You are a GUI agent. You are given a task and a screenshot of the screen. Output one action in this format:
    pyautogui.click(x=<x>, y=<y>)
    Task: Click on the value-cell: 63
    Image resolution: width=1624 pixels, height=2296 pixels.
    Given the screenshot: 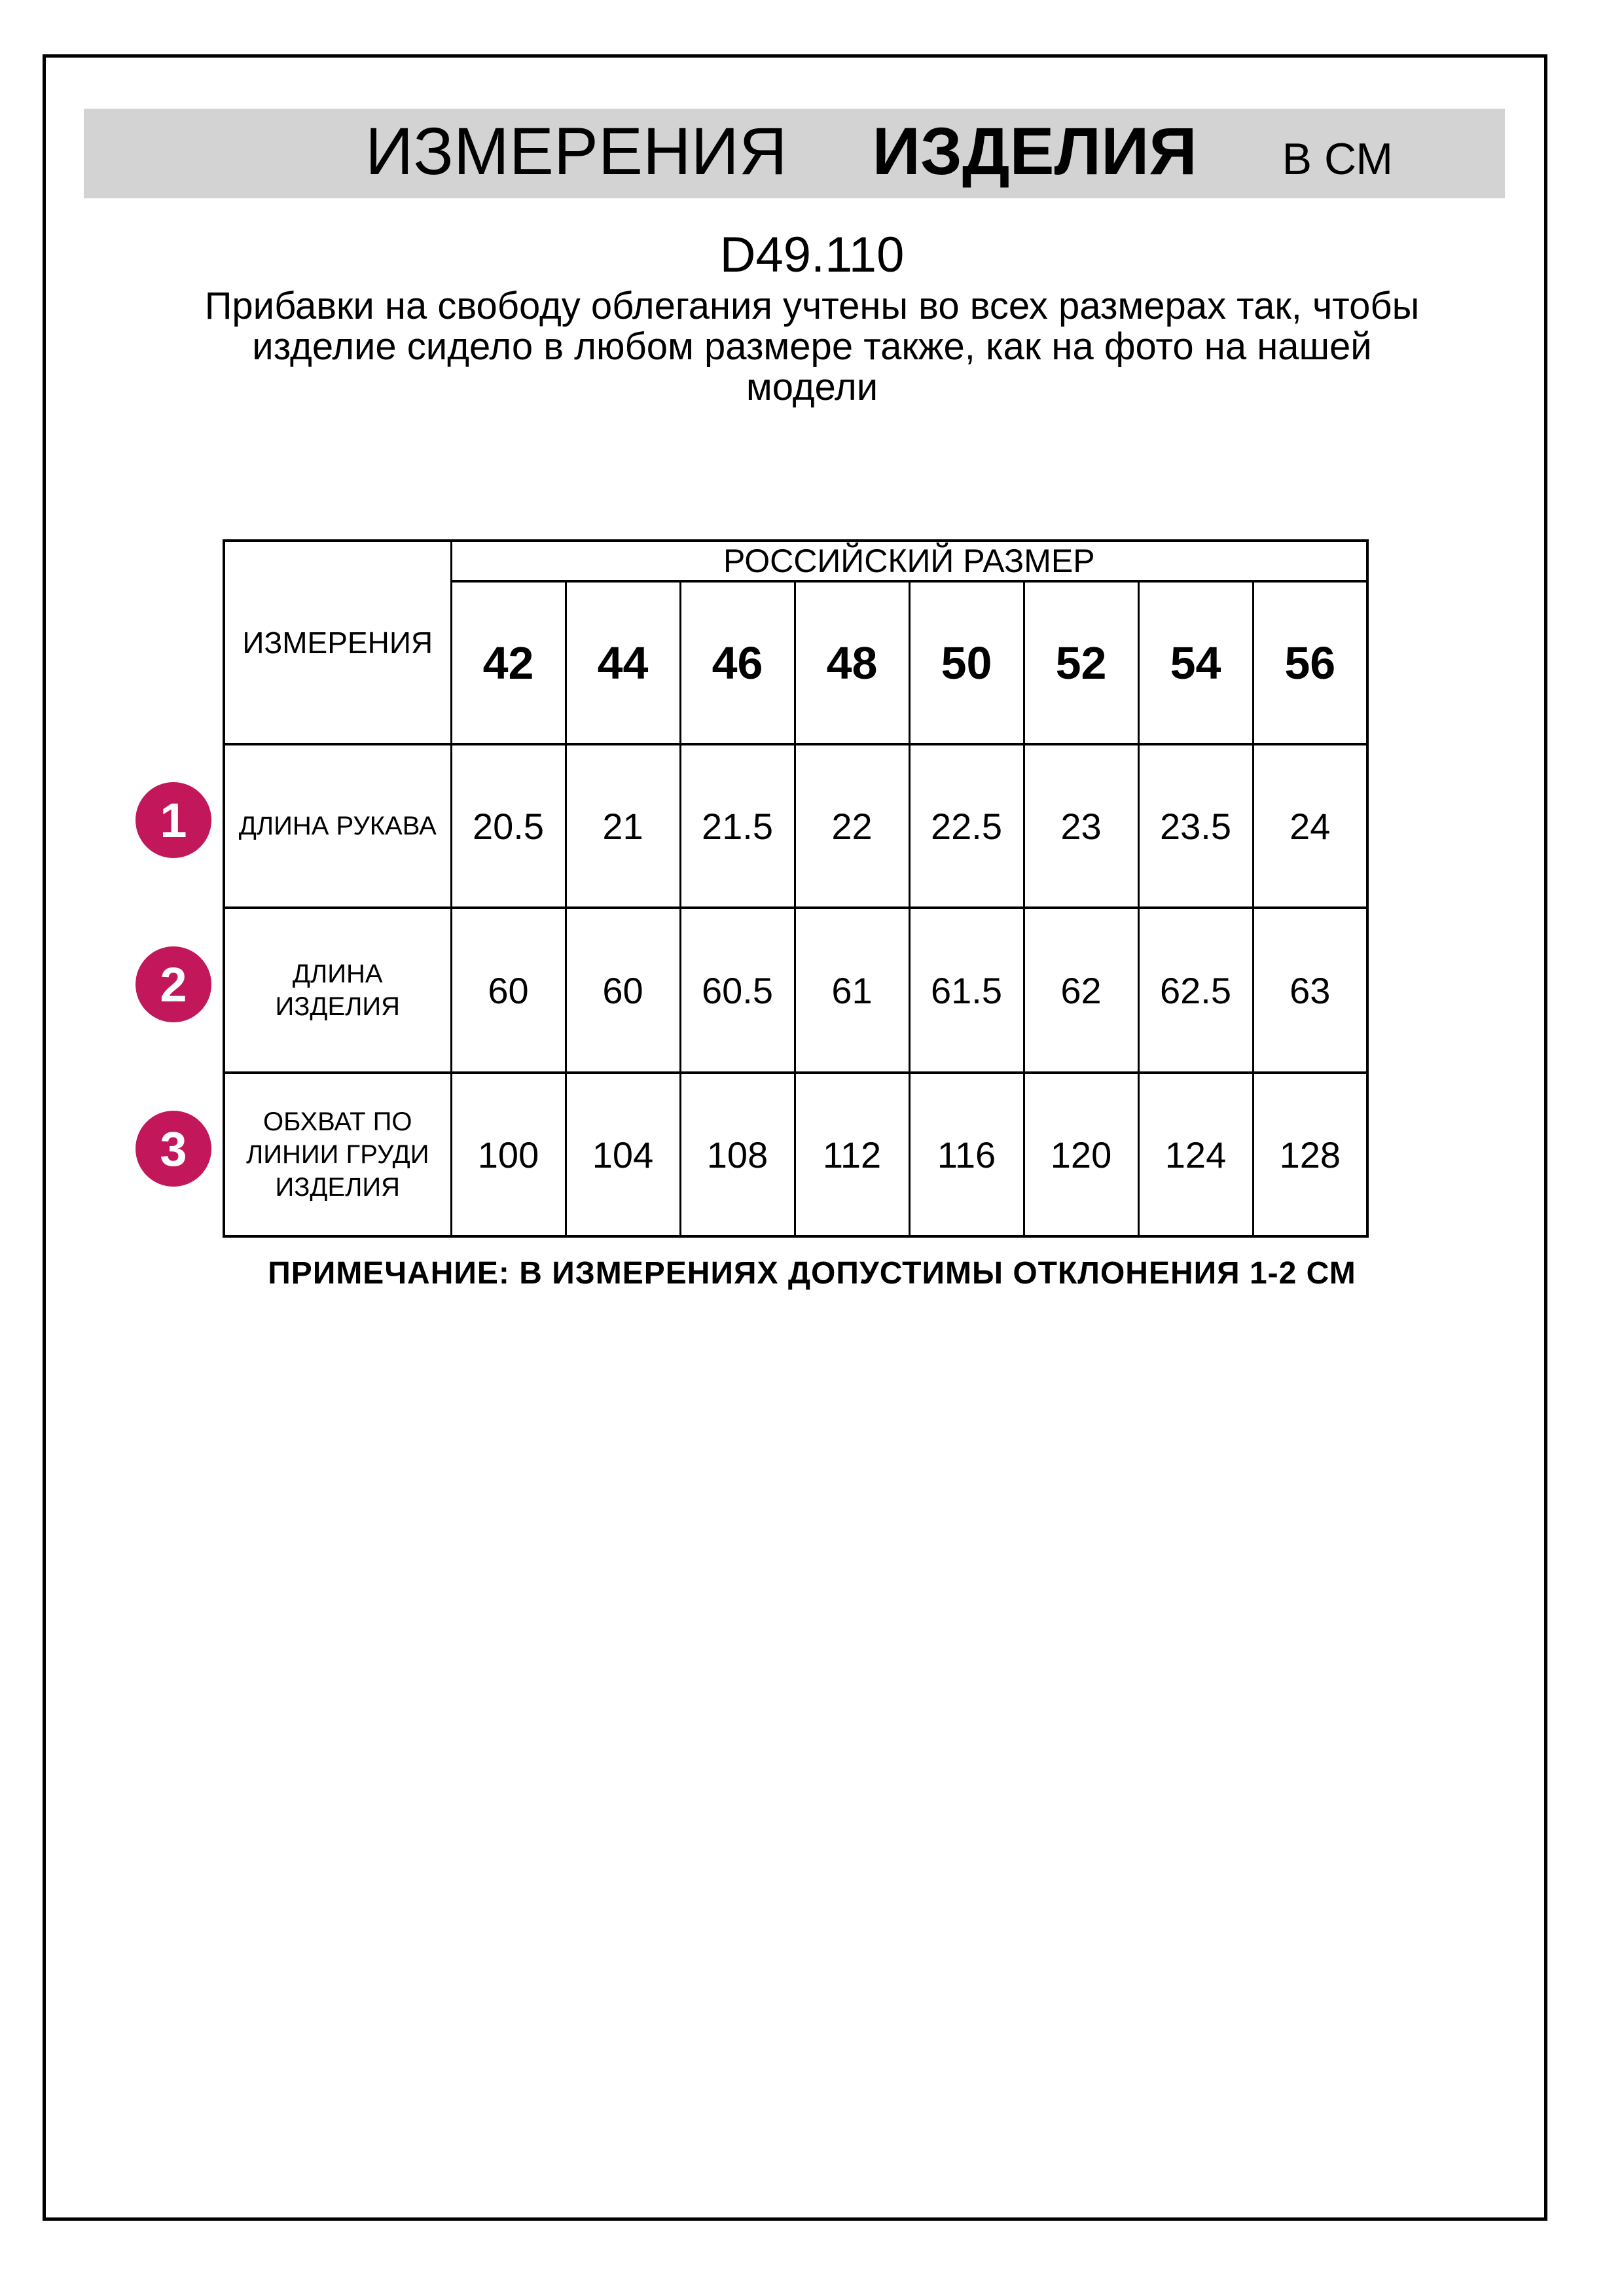 What is the action you would take?
    pyautogui.click(x=1310, y=990)
    